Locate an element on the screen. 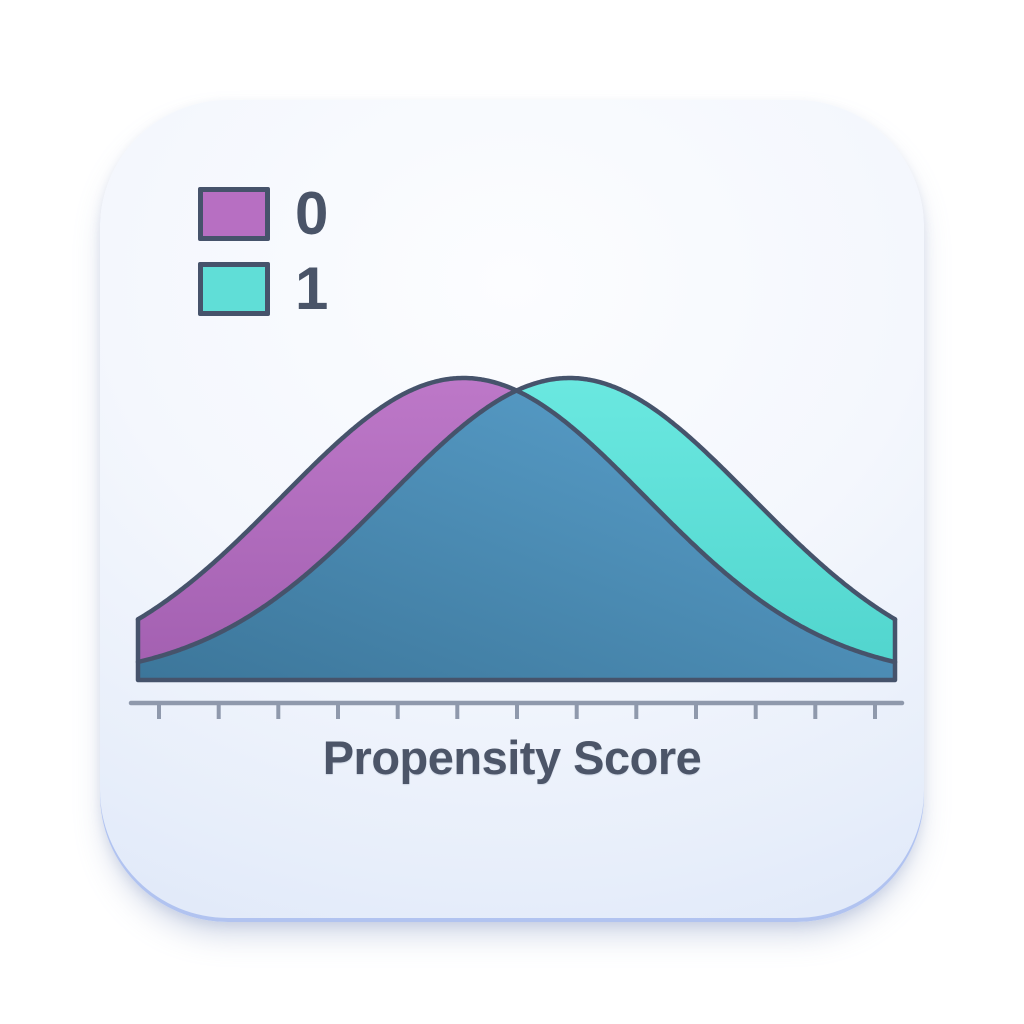 The height and width of the screenshot is (1024, 1024). x-axis is located at coordinates (516, 709).